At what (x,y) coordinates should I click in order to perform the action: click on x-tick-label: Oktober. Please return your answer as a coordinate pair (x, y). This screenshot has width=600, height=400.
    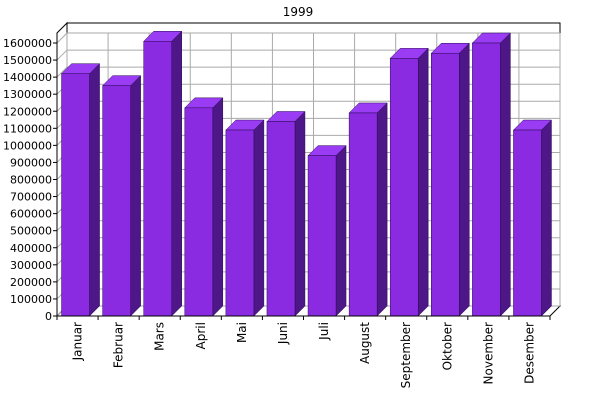
    Looking at the image, I should click on (447, 346).